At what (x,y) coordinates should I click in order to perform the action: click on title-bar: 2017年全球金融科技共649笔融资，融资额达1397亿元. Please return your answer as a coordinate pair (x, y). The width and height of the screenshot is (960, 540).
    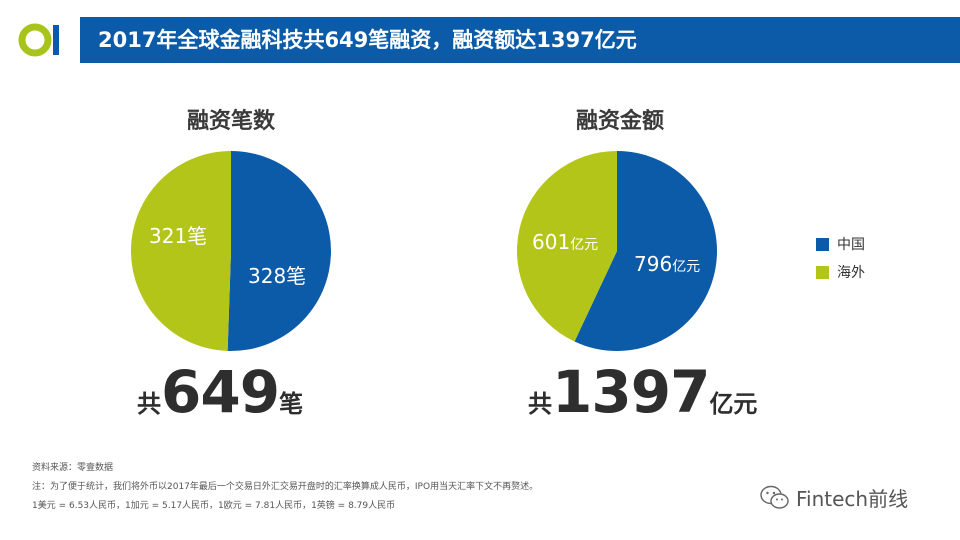
    Looking at the image, I should click on (520, 40).